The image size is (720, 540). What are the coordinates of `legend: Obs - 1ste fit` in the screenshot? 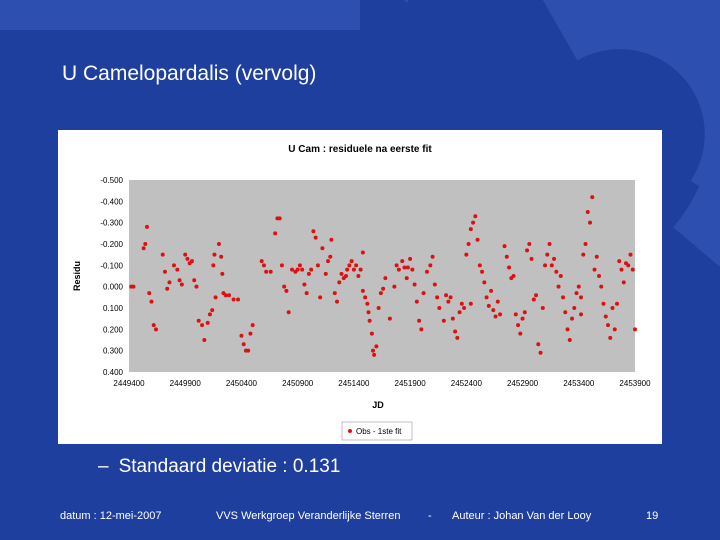 It's located at (377, 431).